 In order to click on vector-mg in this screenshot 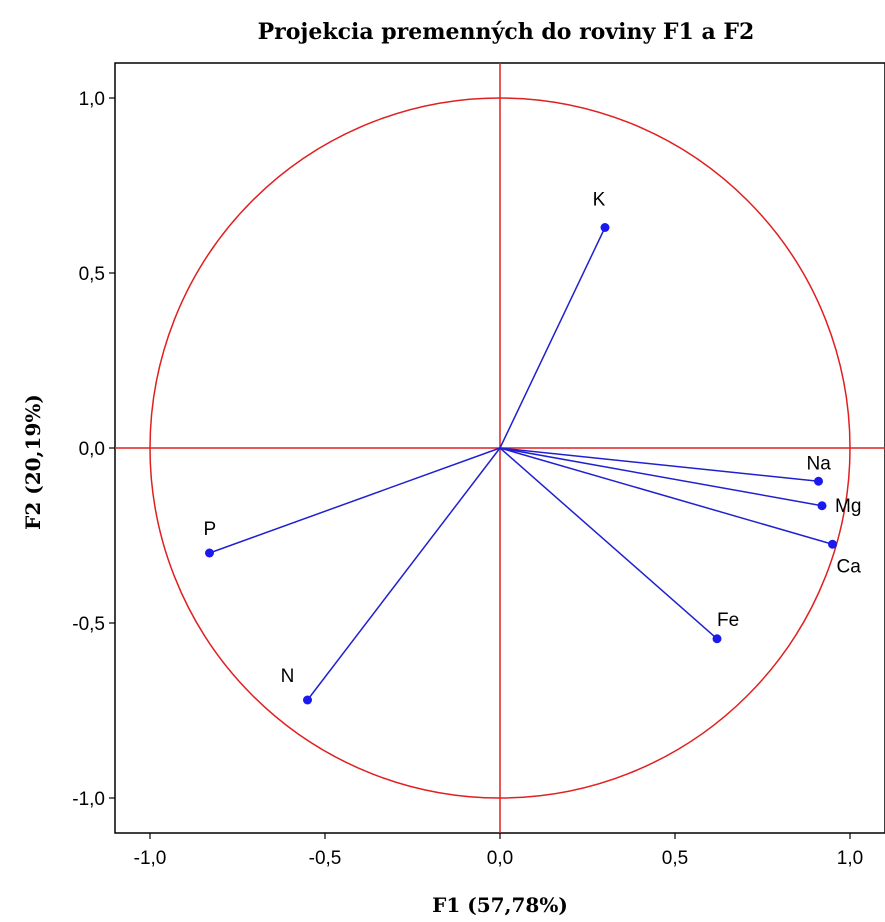, I will do `click(661, 477)`.